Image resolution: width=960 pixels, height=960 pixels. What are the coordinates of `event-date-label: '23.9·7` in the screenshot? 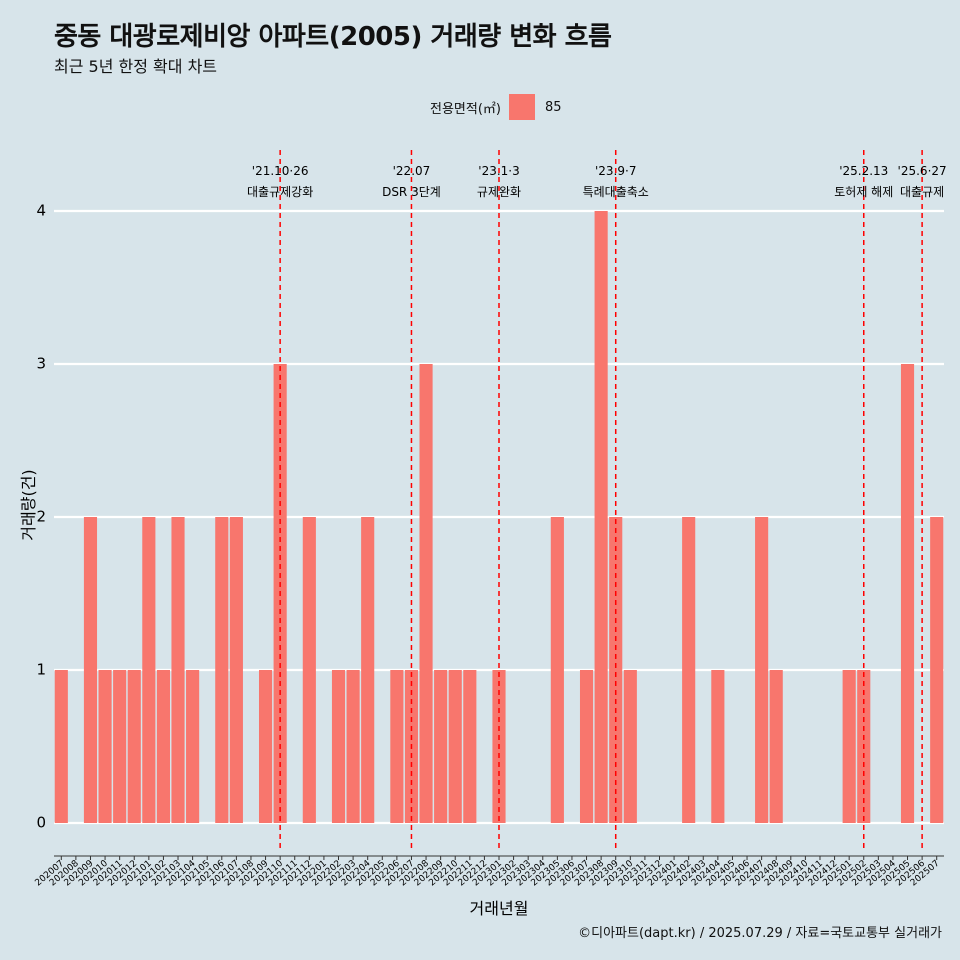 It's located at (615, 171).